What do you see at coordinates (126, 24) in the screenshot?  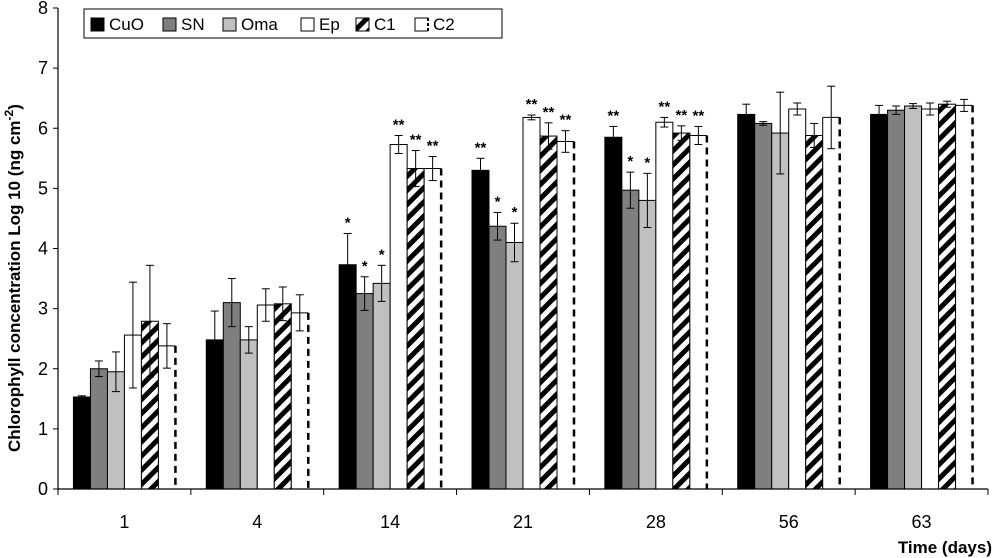 I see `legend-label-cuo: CuO` at bounding box center [126, 24].